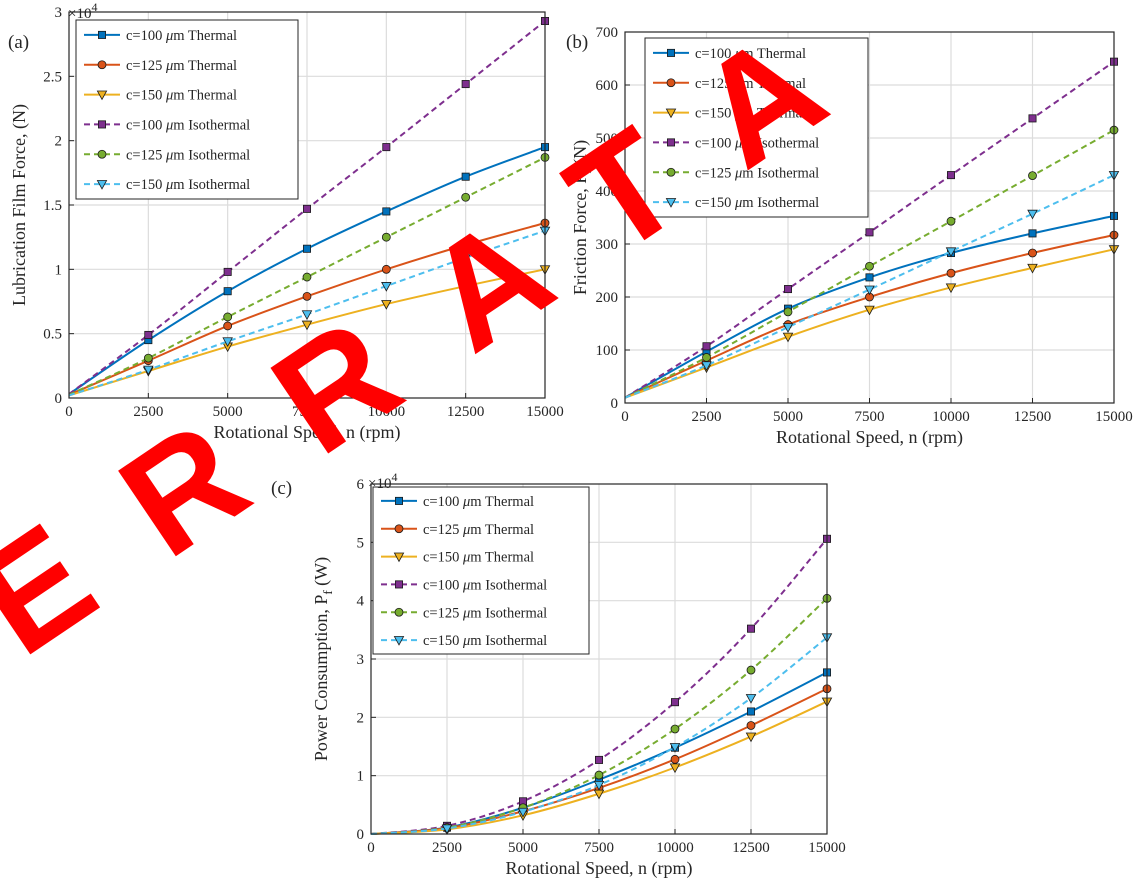  I want to click on x-axis-label: Rotational Speed, n (rpm), so click(599, 868).